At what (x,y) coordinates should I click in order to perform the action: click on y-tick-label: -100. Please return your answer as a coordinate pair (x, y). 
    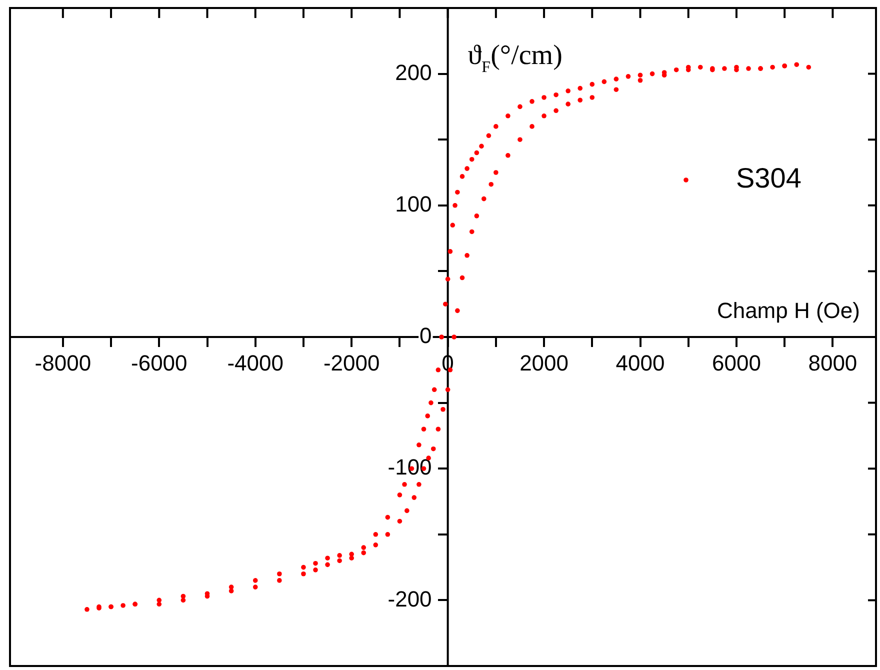
    Looking at the image, I should click on (410, 467).